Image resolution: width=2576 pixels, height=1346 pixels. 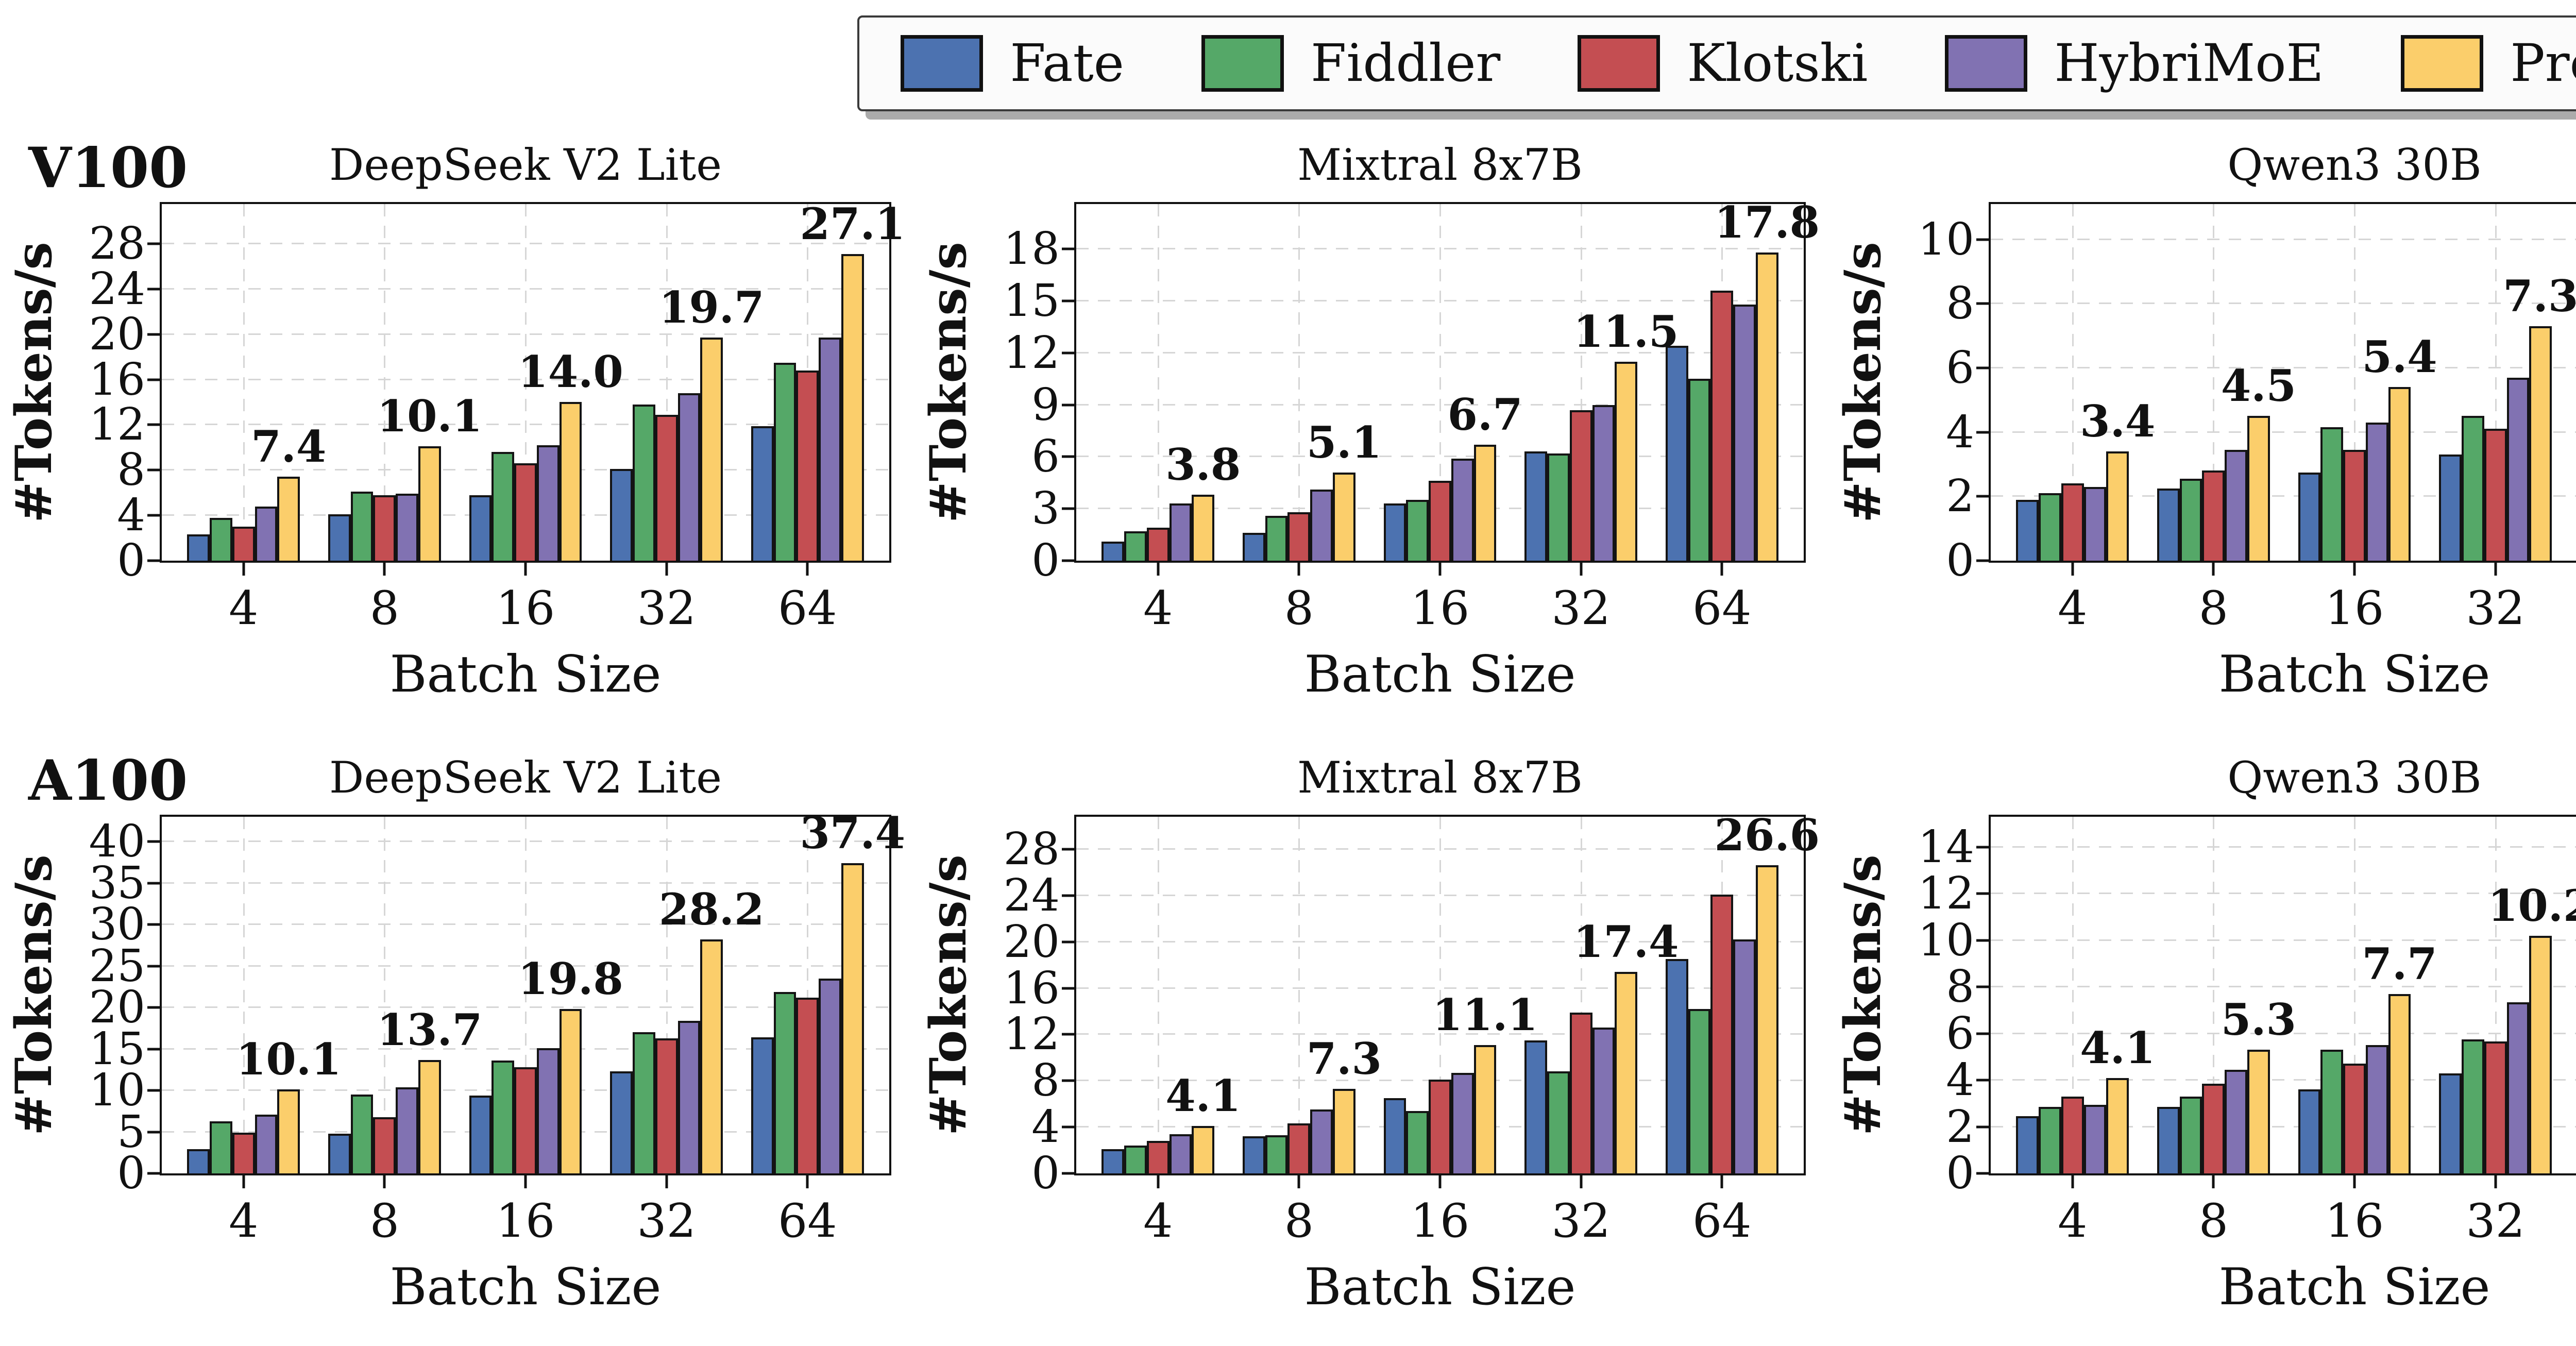 I want to click on value-annotation: 3.4, so click(x=2118, y=421).